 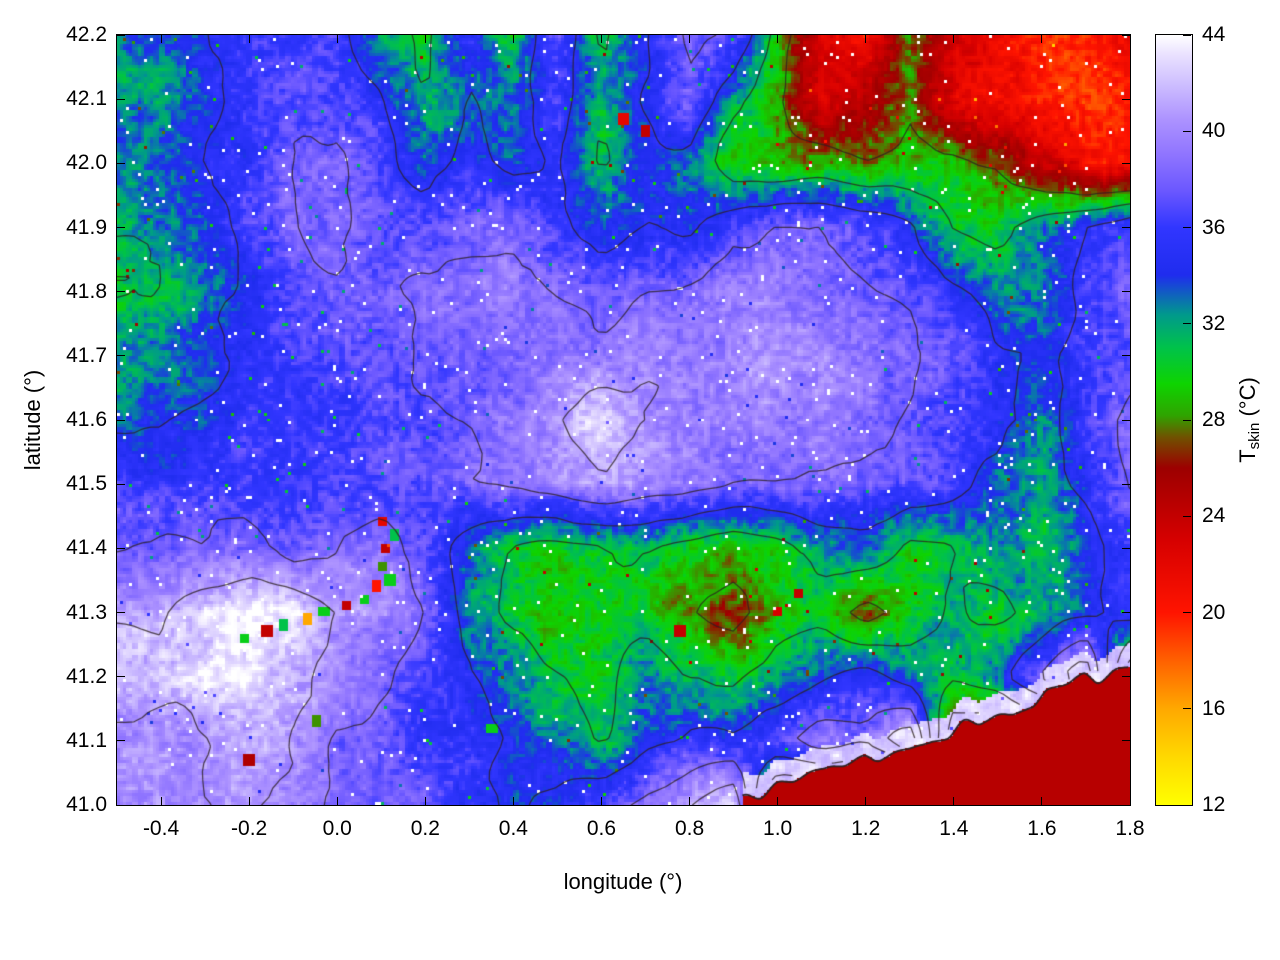 I want to click on colorbar-title-symbol: T, so click(x=1247, y=456).